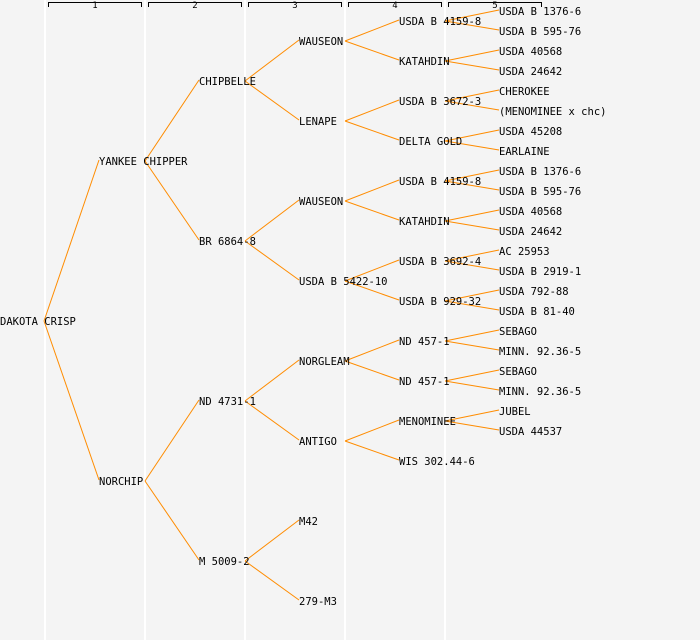  What do you see at coordinates (431, 142) in the screenshot?
I see `pedigree-node-gen4: DELTA GOLD` at bounding box center [431, 142].